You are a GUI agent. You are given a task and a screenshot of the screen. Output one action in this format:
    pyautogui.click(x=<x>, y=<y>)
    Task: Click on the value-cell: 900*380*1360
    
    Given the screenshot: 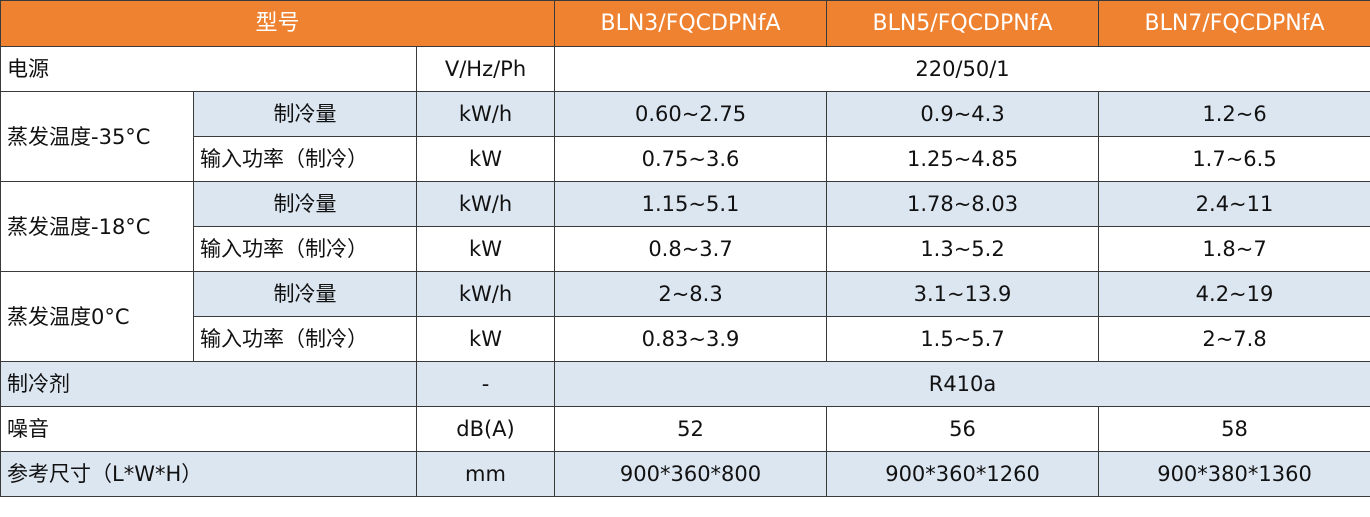 What is the action you would take?
    pyautogui.click(x=1234, y=474)
    